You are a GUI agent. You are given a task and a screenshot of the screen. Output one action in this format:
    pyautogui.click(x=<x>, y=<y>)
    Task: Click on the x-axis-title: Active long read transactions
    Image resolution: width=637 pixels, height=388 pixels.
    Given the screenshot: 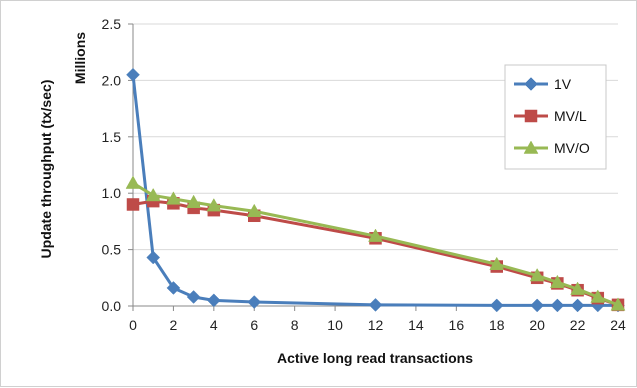 What is the action you would take?
    pyautogui.click(x=375, y=358)
    